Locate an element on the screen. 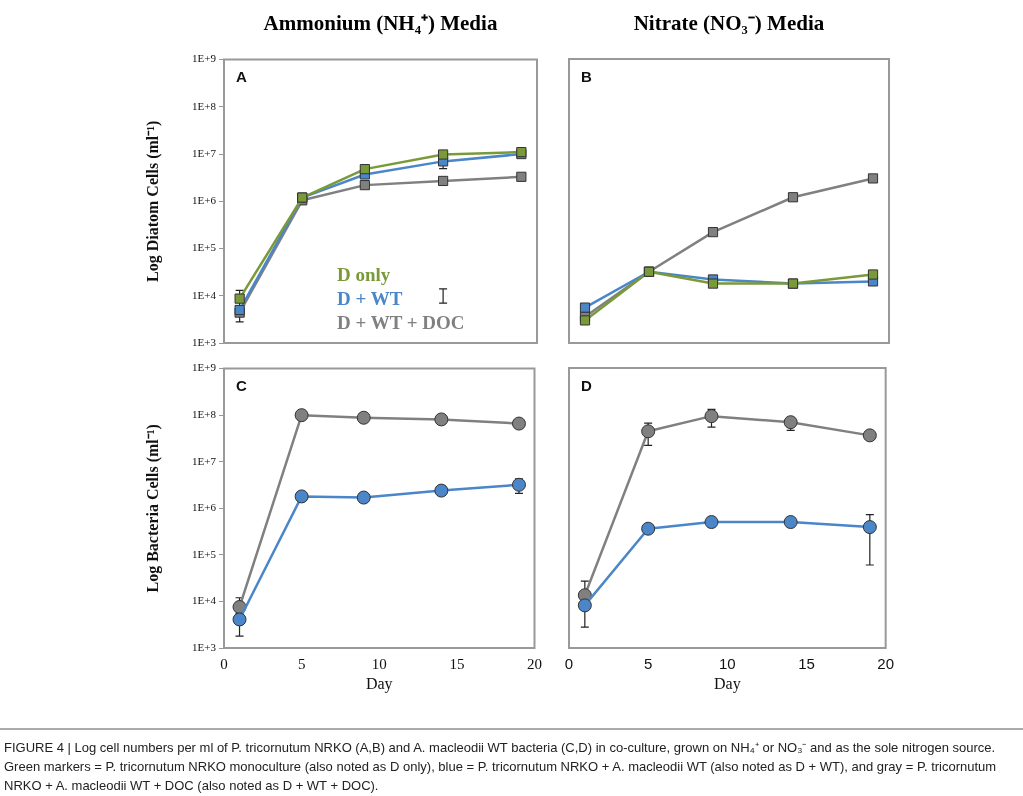  chart-title: Nitrate (NO₃⁻) Media is located at coordinates (729, 23).